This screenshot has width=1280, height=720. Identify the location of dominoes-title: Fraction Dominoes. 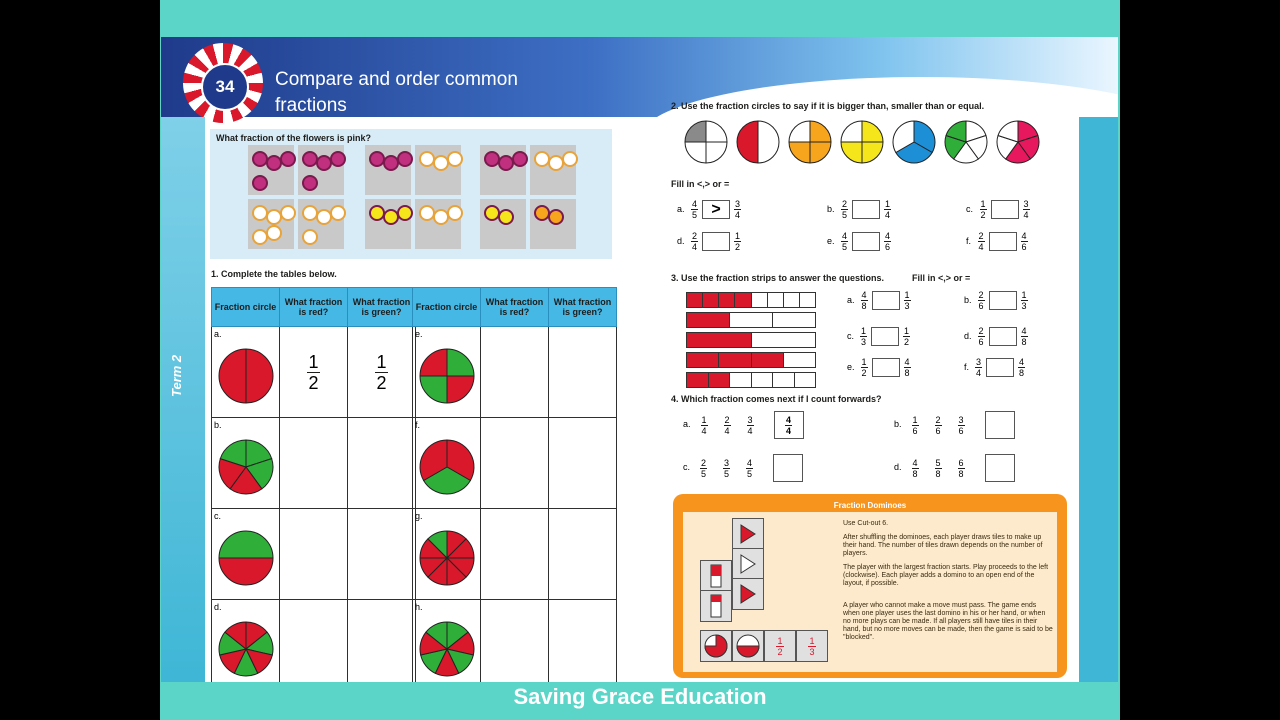
(870, 506).